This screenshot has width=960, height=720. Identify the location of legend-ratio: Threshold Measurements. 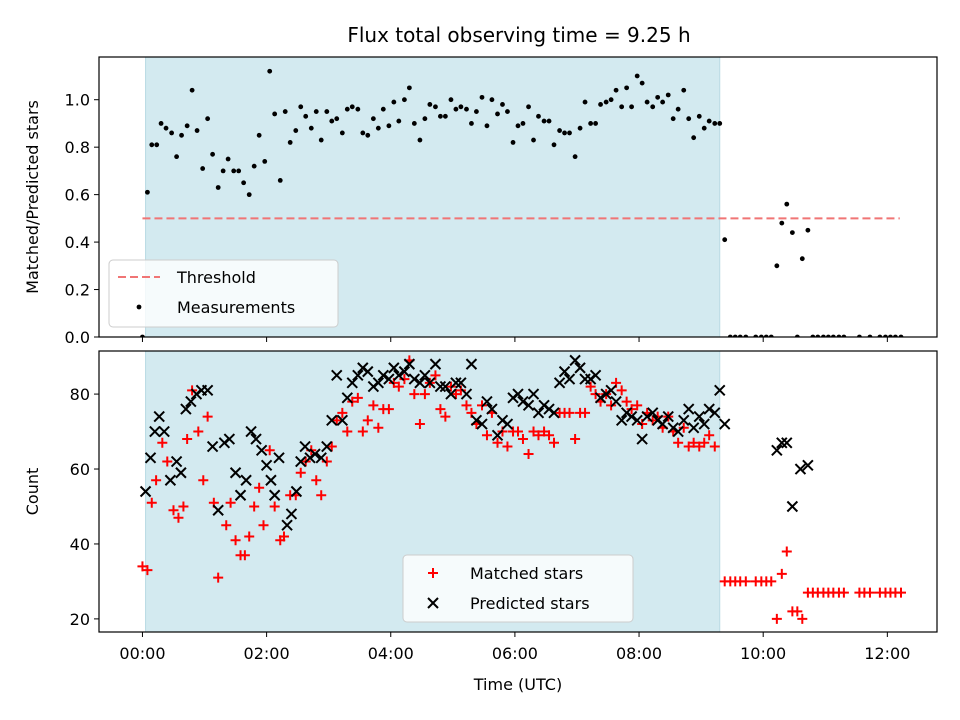
(223, 293).